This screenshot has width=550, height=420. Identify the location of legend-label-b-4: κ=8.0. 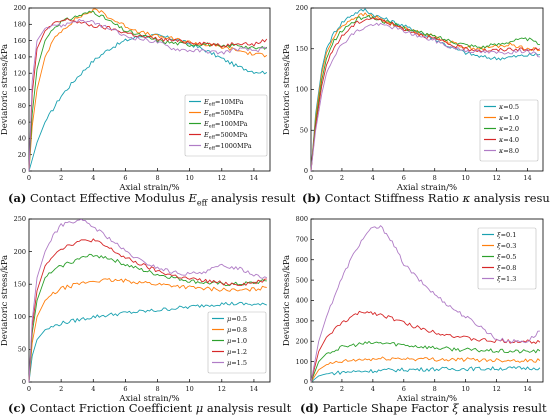
(508, 151).